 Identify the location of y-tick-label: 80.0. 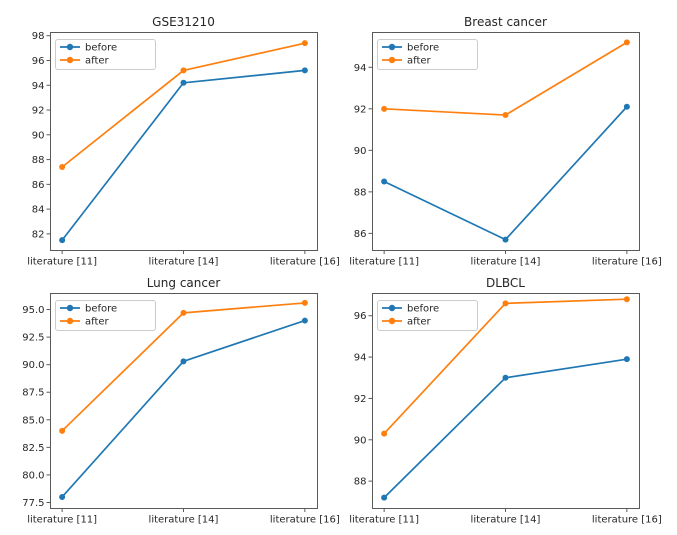
(33, 475).